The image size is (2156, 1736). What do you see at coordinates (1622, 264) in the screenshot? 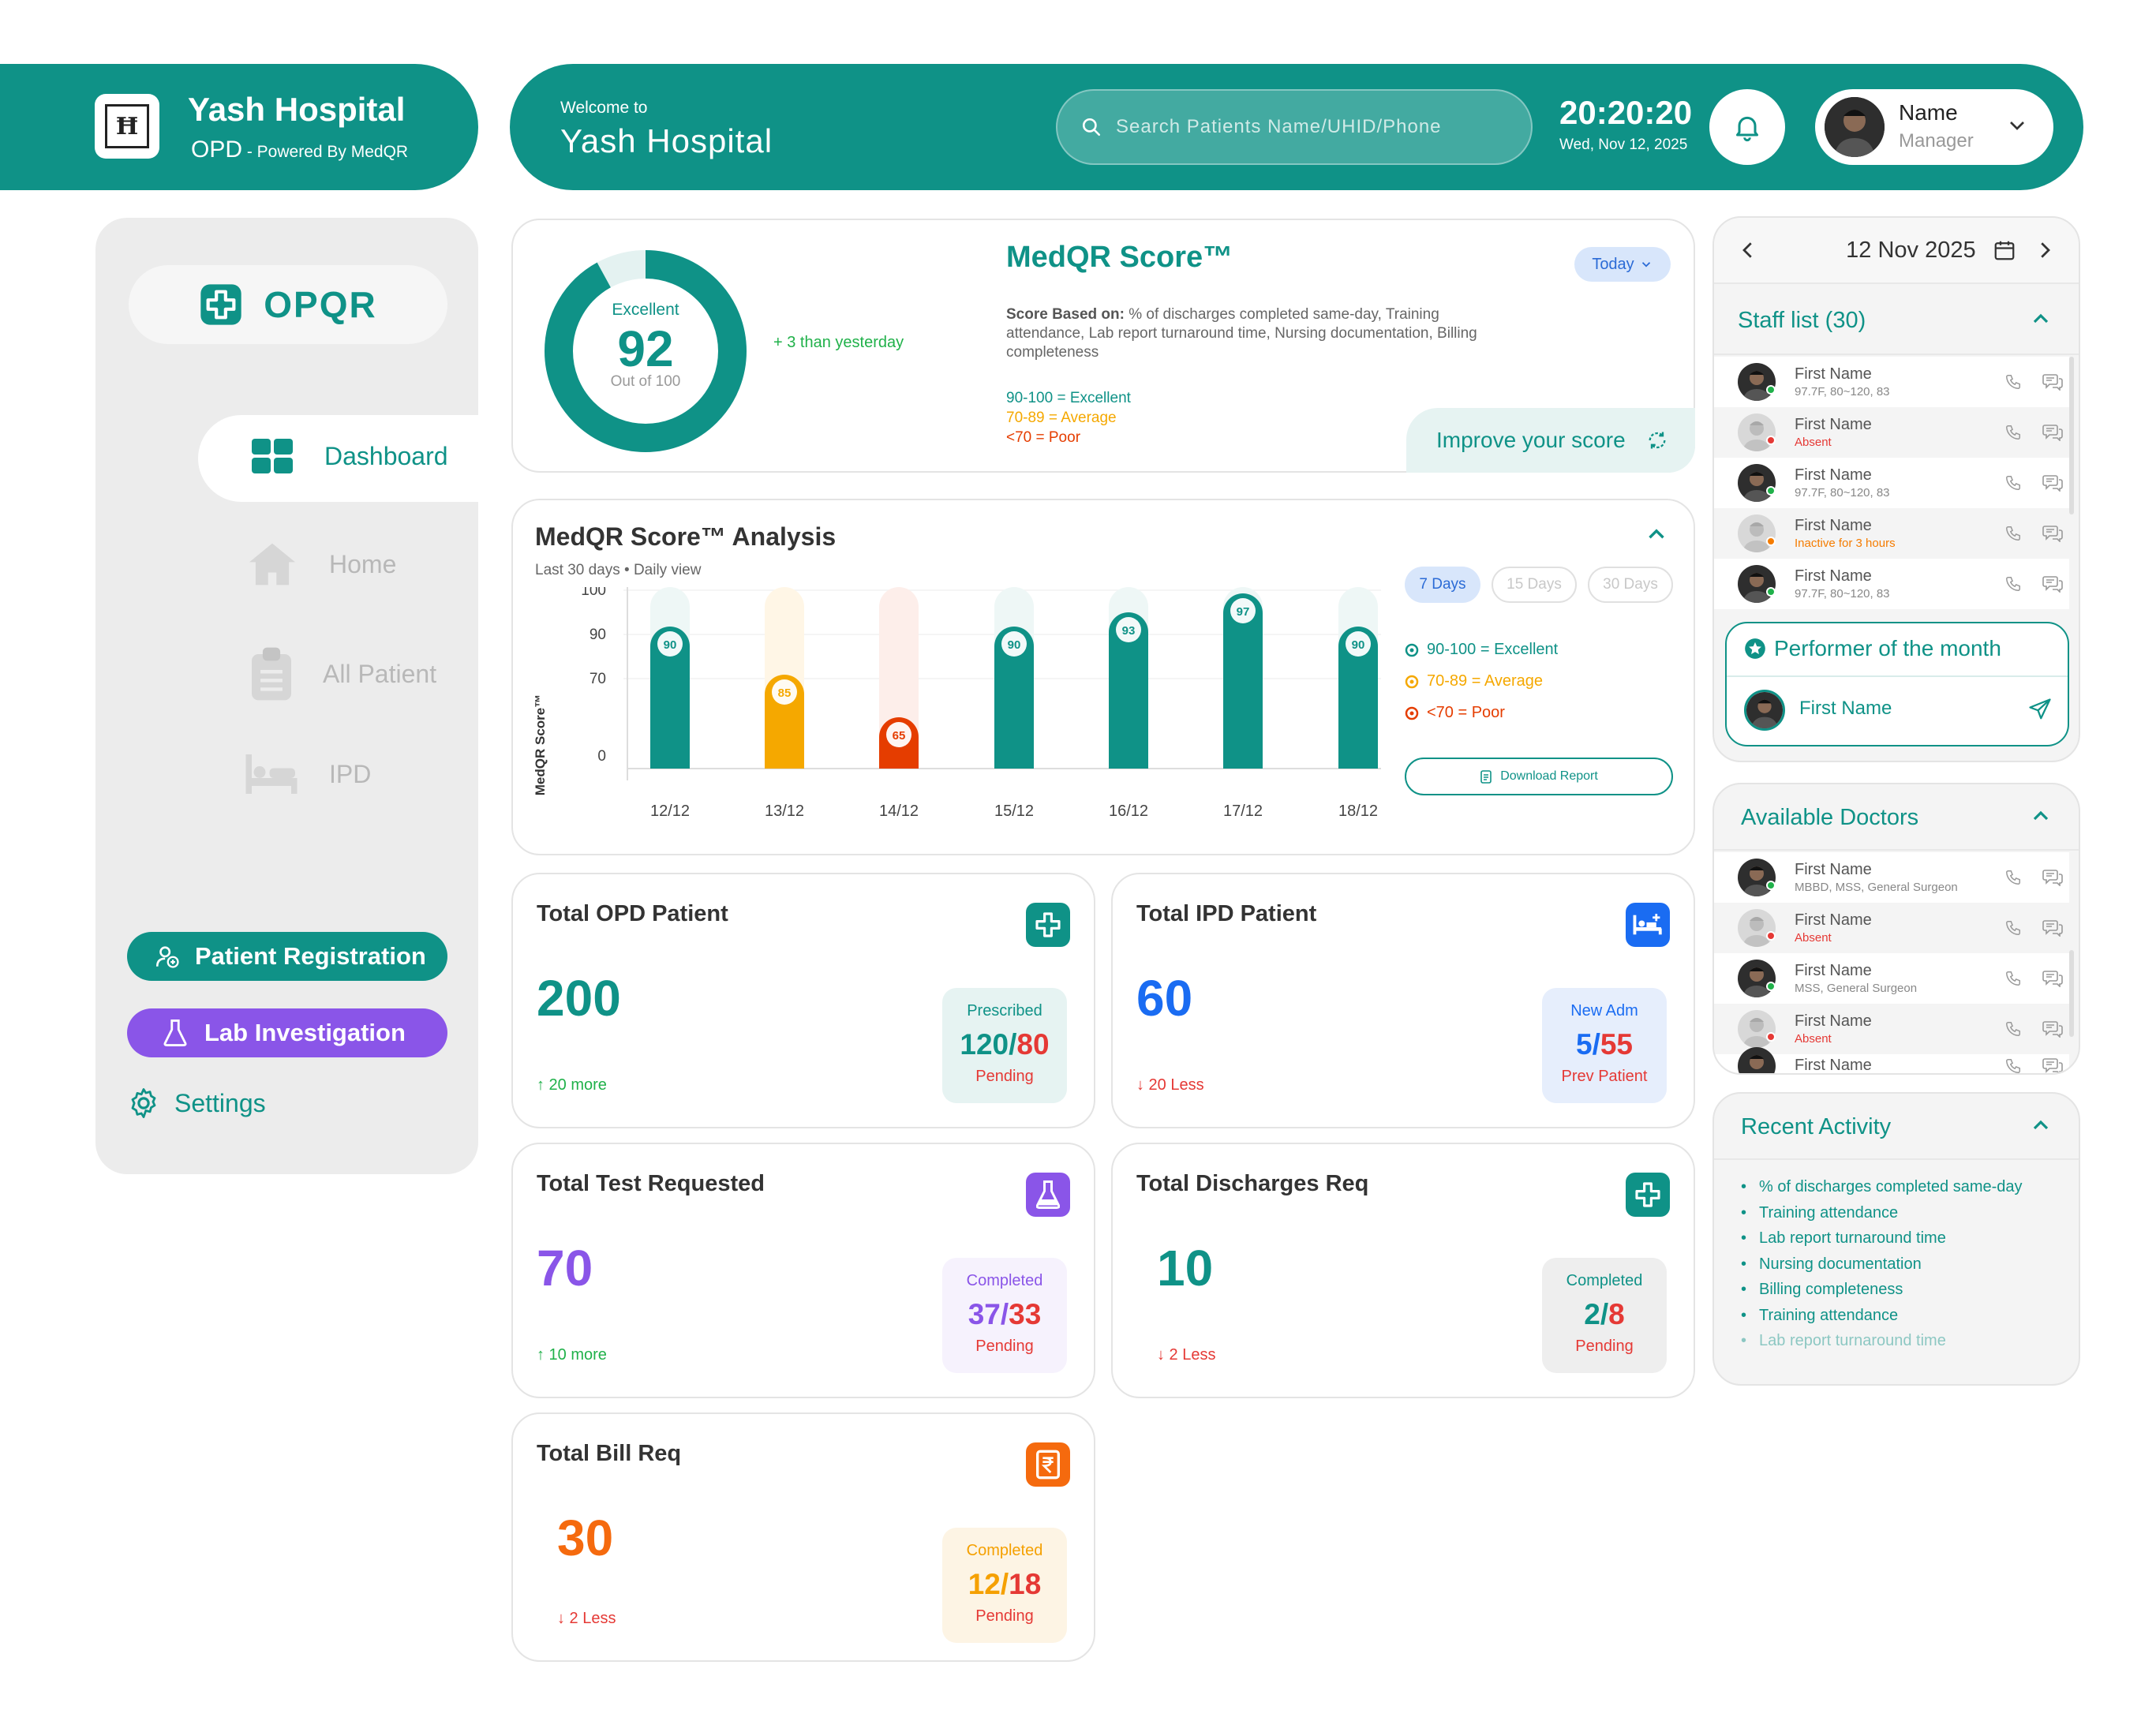
I see `period-dropdown: Today` at bounding box center [1622, 264].